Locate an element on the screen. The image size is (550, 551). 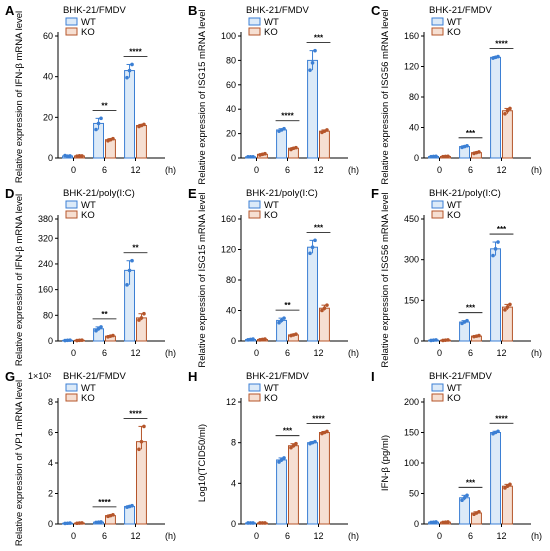
legend-label-wt: WT is located at coordinates (271, 205).